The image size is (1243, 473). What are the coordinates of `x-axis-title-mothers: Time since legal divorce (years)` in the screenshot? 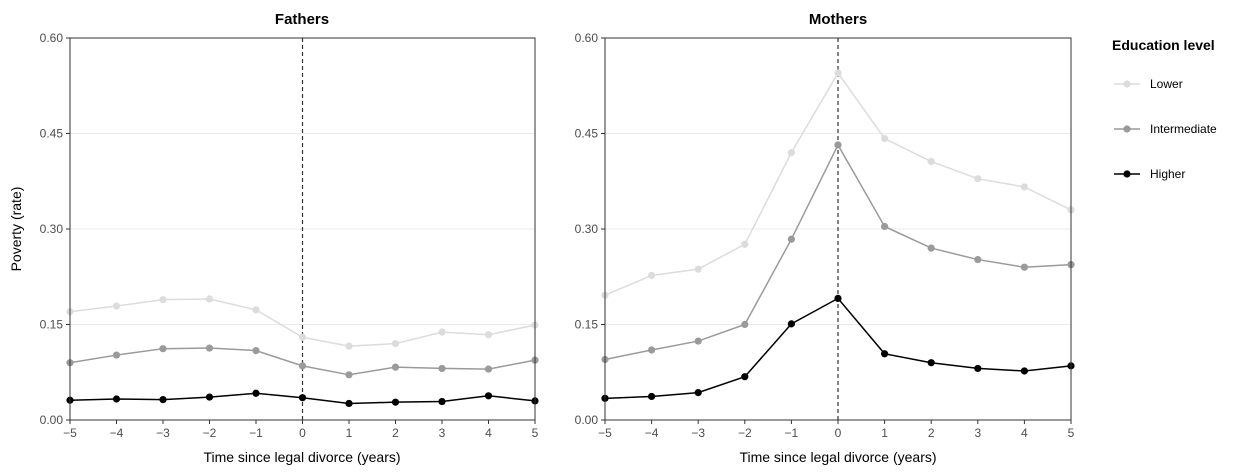 It's located at (837, 457).